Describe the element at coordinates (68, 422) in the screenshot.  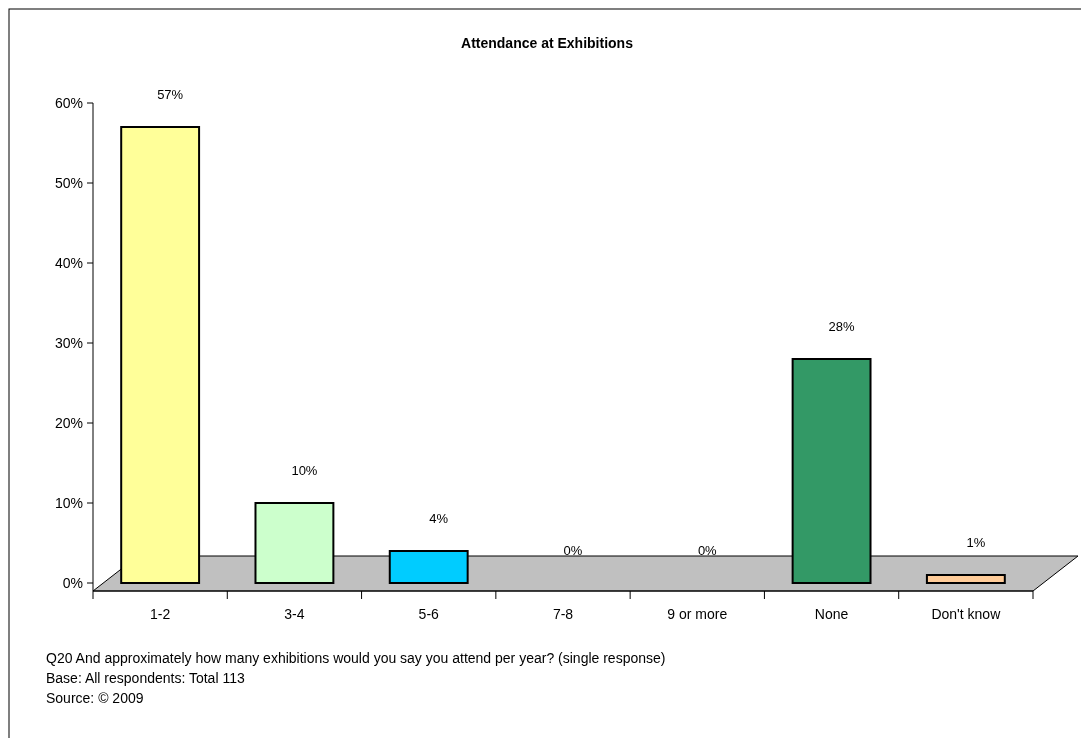
I see `y-tick-label: 20%` at that location.